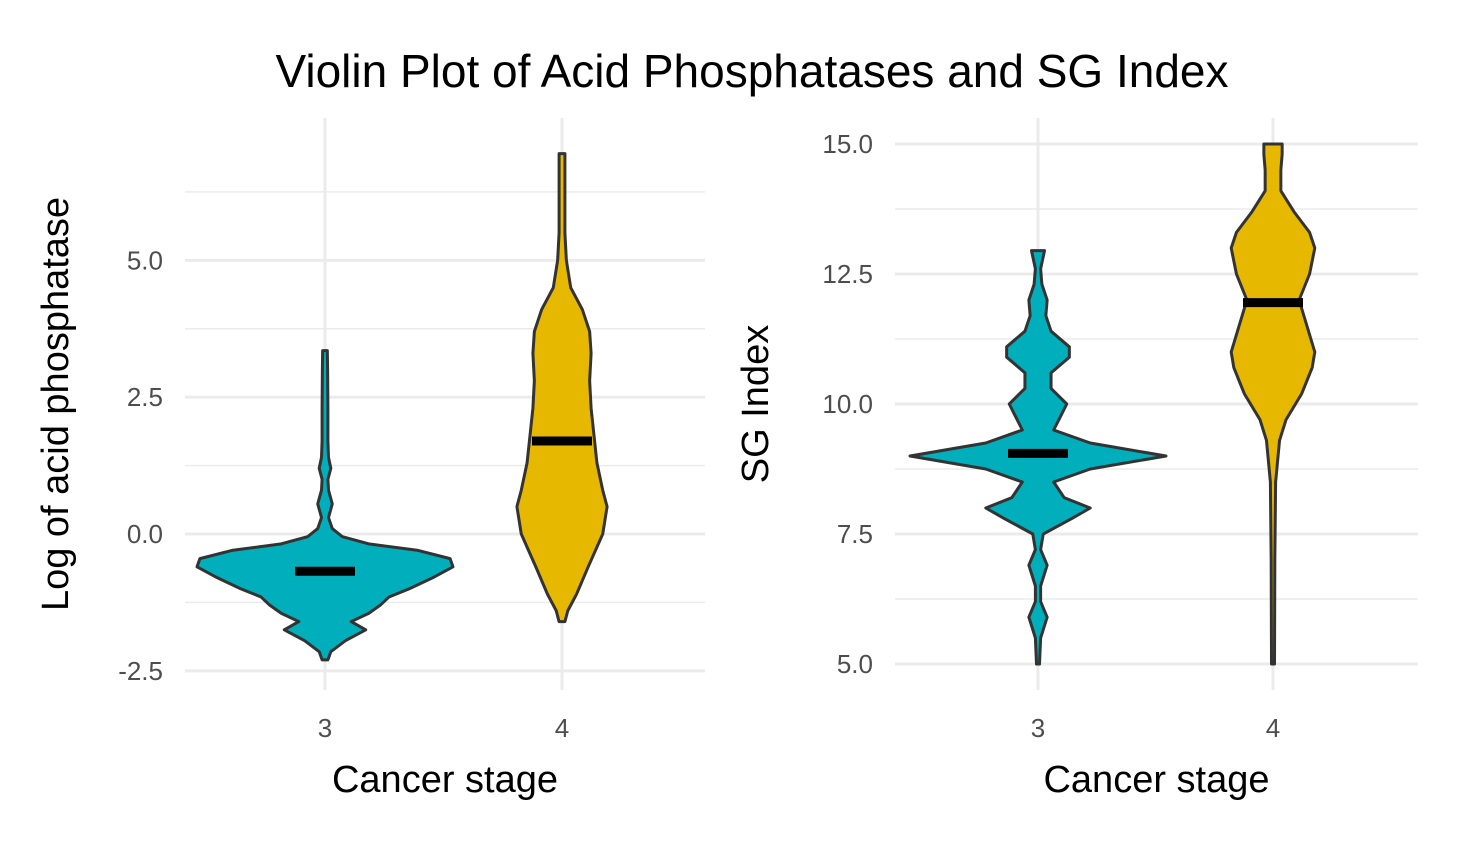  Describe the element at coordinates (756, 404) in the screenshot. I see `sg-y-axis-label: SG Index` at that location.